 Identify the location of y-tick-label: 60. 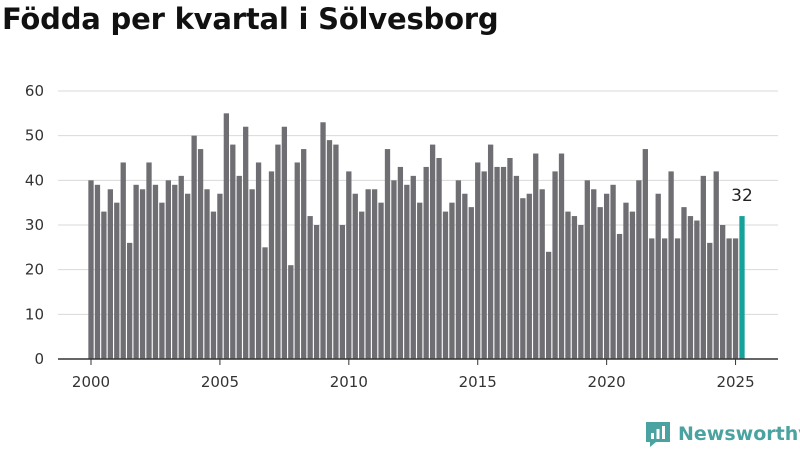
(34, 91).